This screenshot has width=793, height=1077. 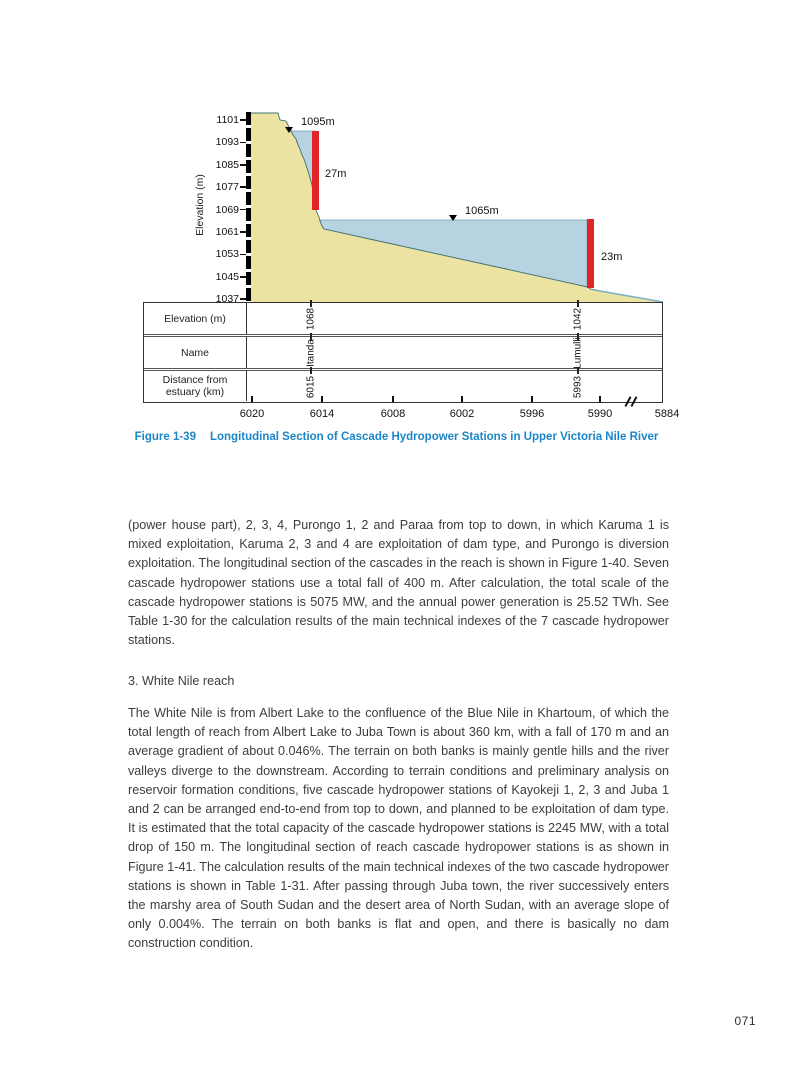 What do you see at coordinates (532, 414) in the screenshot?
I see `x-tick-label: 5996` at bounding box center [532, 414].